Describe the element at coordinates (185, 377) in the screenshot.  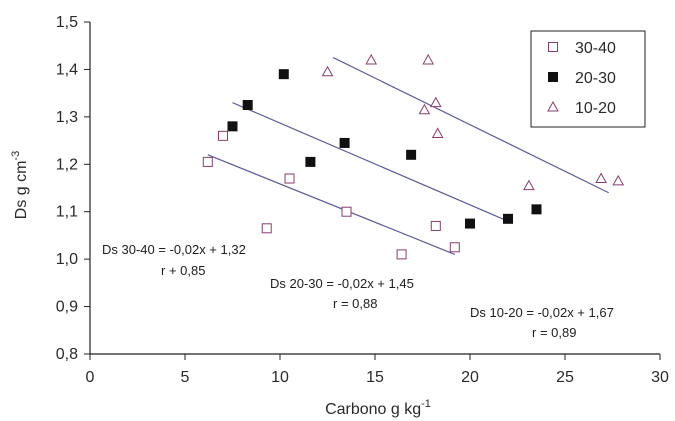
I see `x-tick-label: 5` at that location.